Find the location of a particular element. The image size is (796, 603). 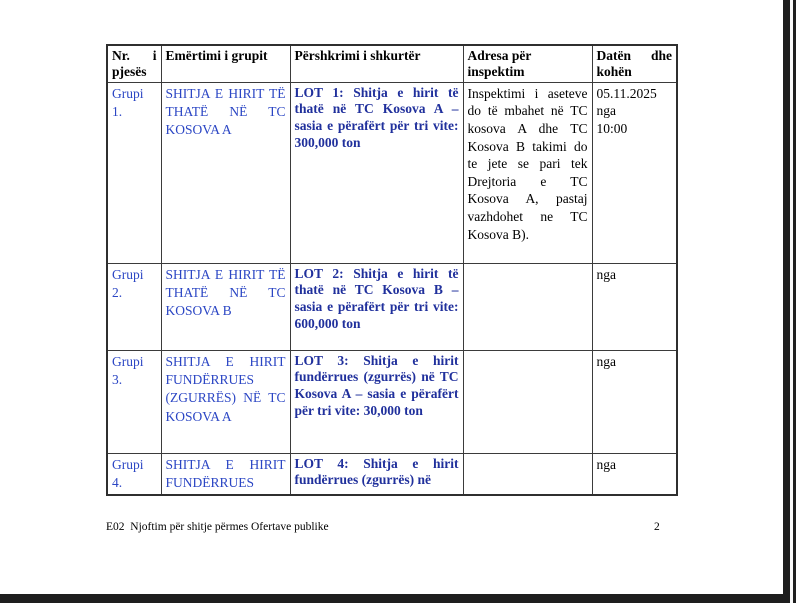

scrollbar-track is located at coordinates (791, 301).